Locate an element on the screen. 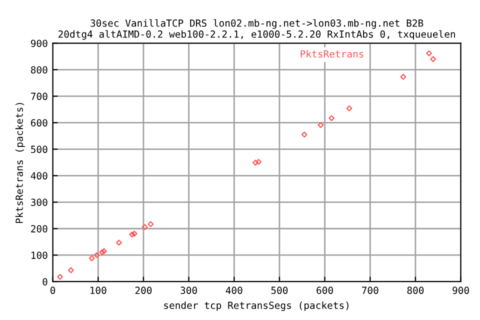 The width and height of the screenshot is (480, 320). x-tick-label: 900 is located at coordinates (460, 290).